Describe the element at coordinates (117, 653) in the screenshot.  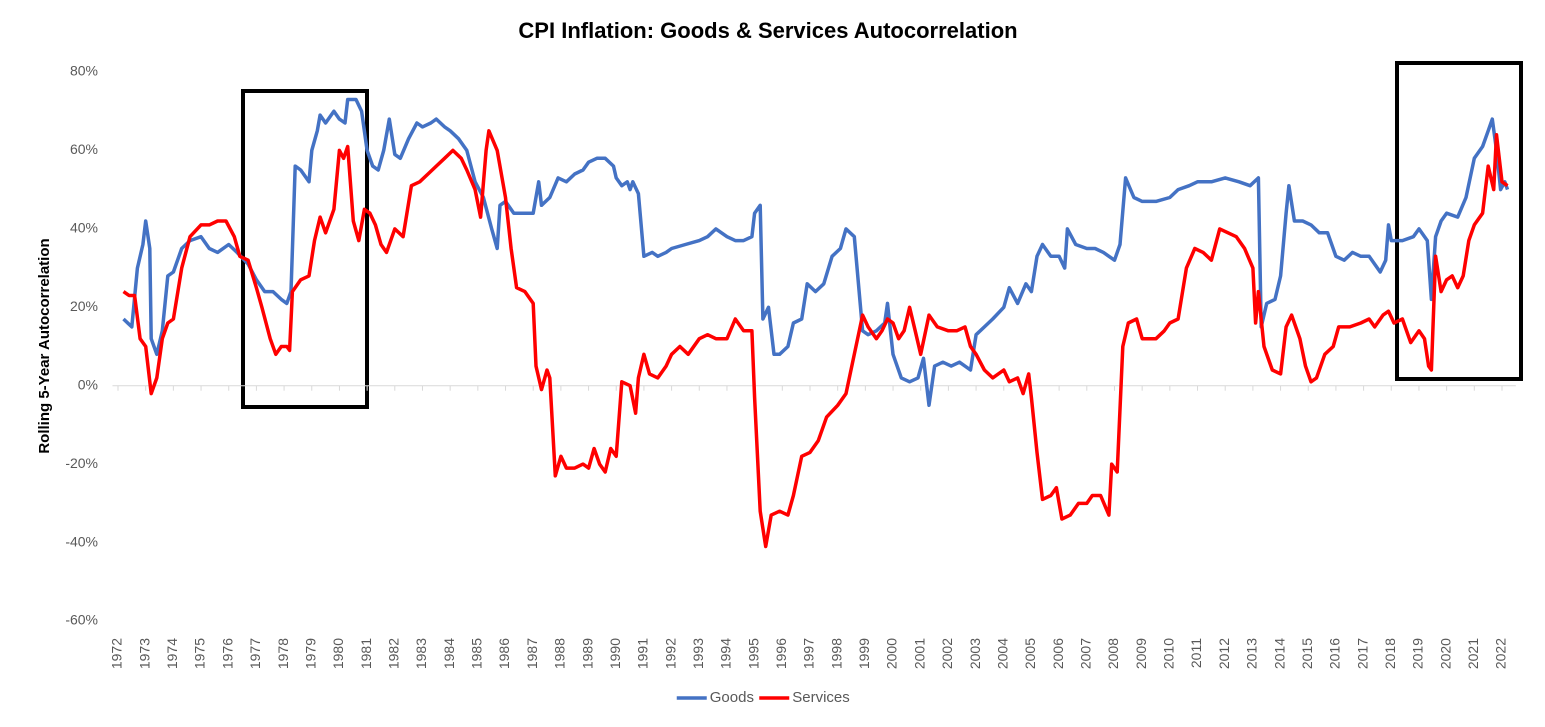
I see `x-tick-label: 1972` at that location.